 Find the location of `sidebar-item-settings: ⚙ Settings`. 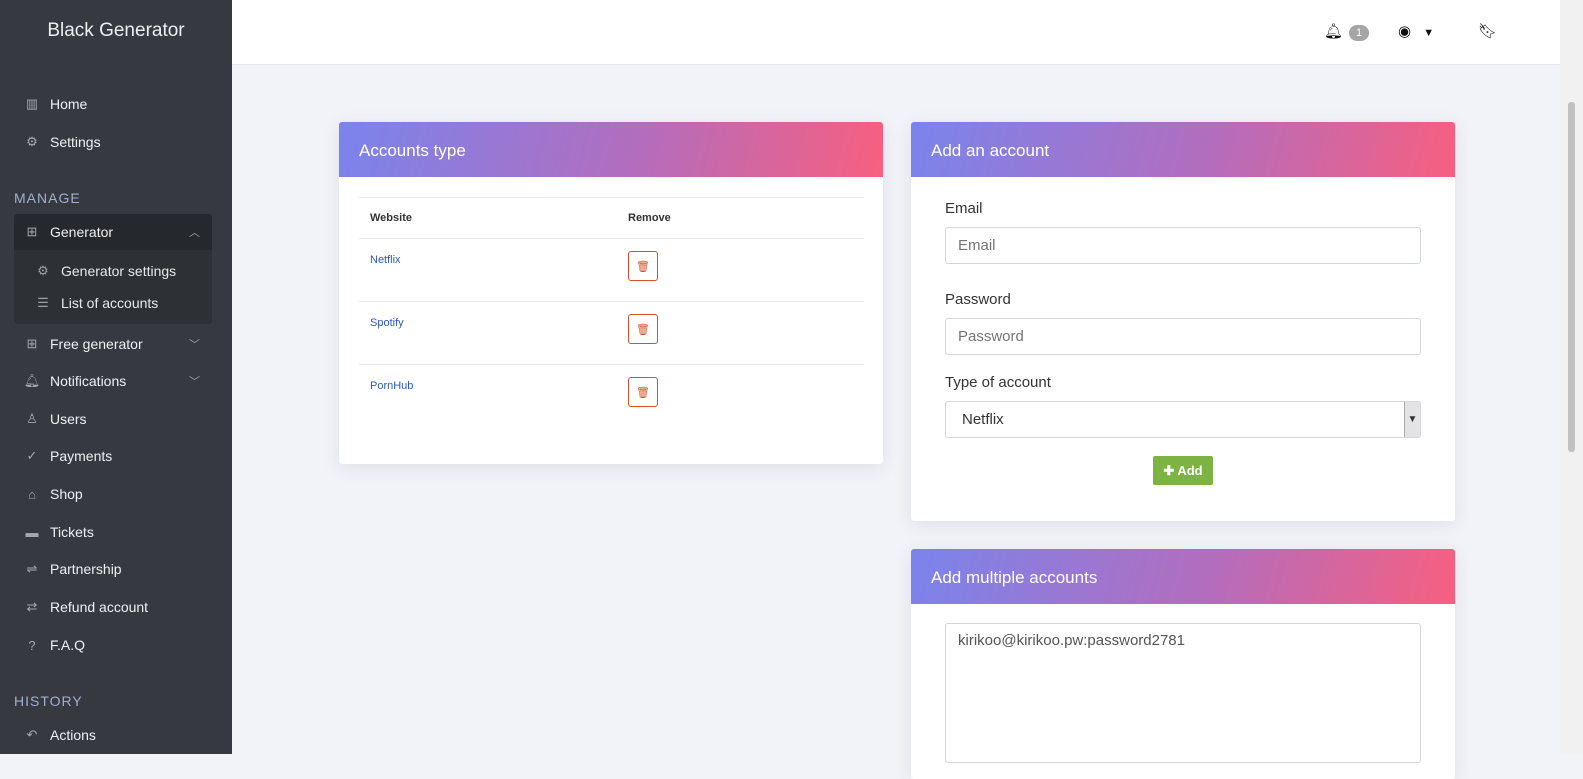

sidebar-item-settings: ⚙ Settings is located at coordinates (113, 142).